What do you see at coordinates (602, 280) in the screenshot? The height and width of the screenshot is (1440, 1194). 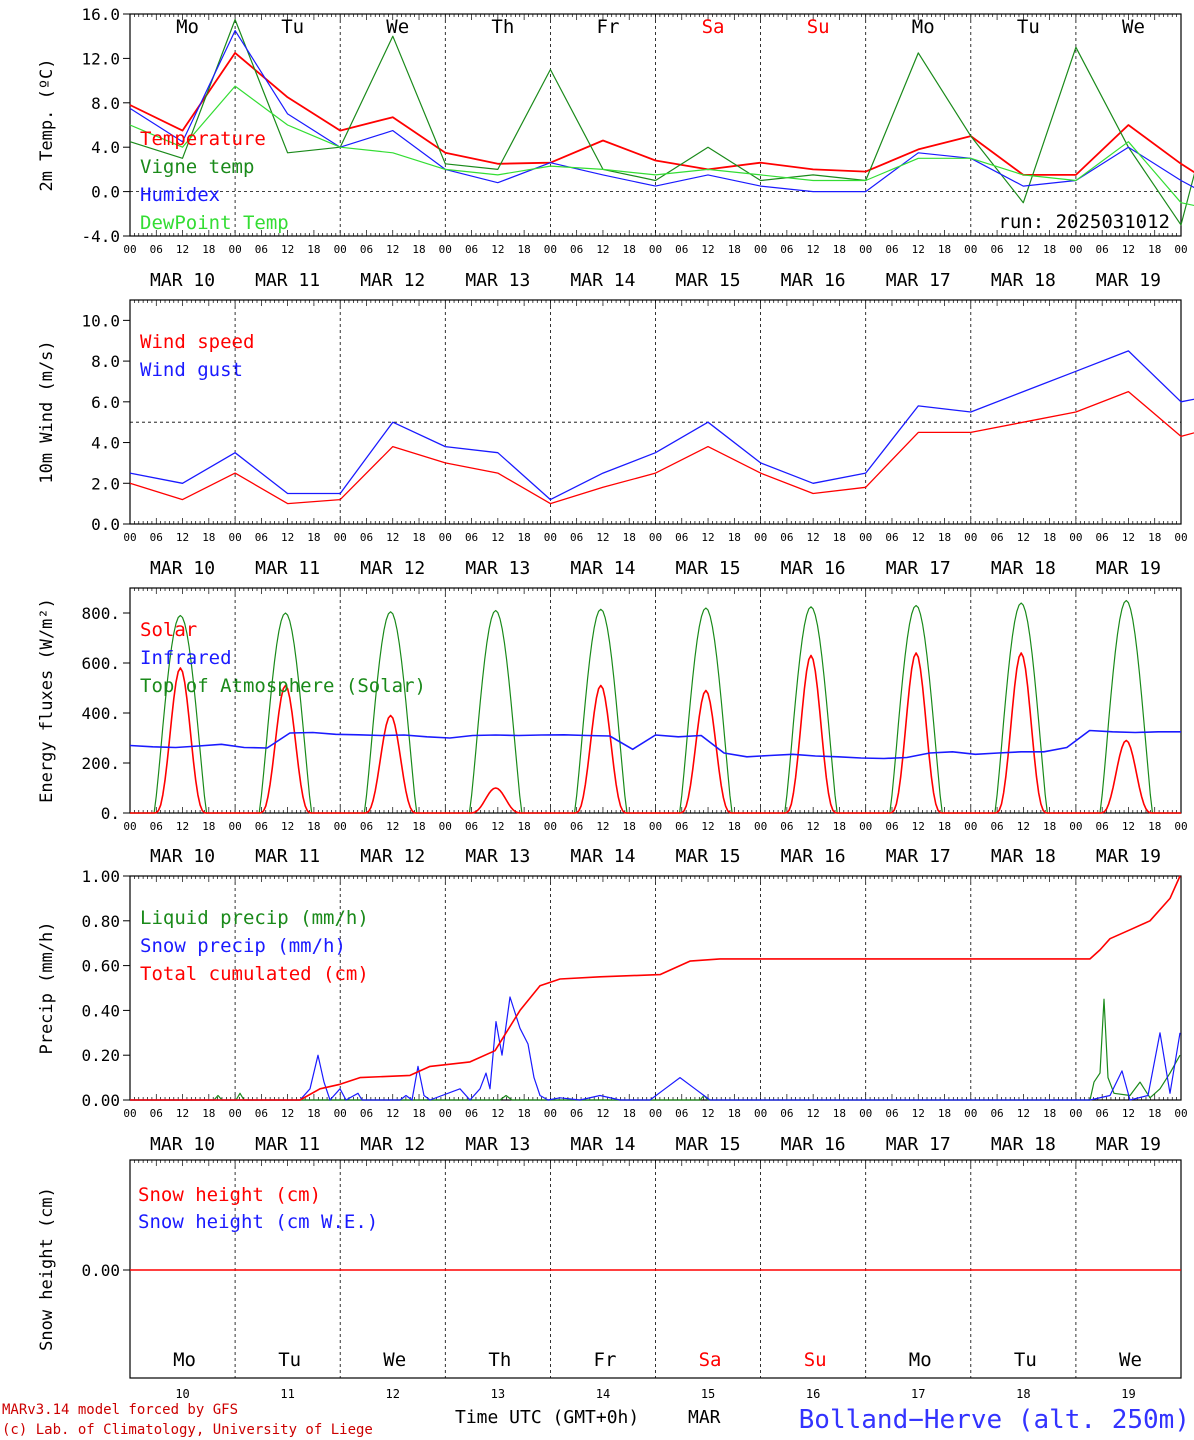 I see `date-label: MAR 14` at bounding box center [602, 280].